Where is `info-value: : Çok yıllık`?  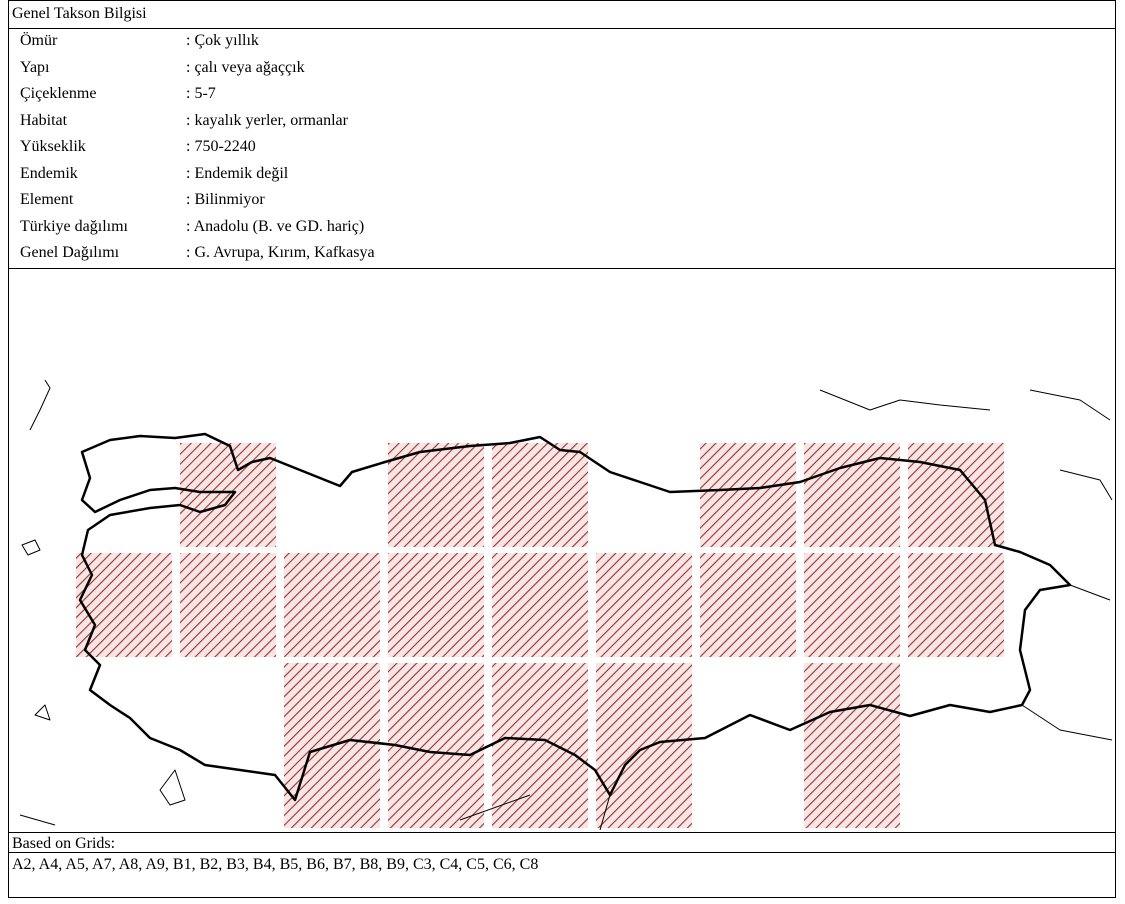
info-value: : Çok yıllık is located at coordinates (222, 40).